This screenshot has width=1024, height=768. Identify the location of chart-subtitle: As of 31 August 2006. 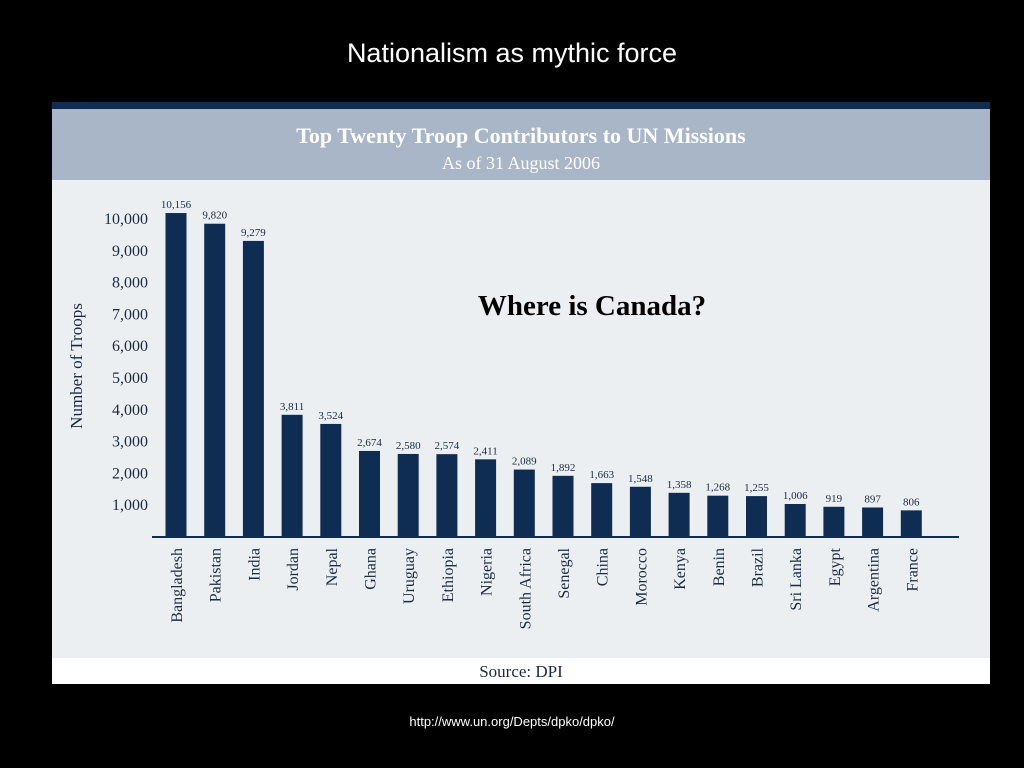
(520, 163).